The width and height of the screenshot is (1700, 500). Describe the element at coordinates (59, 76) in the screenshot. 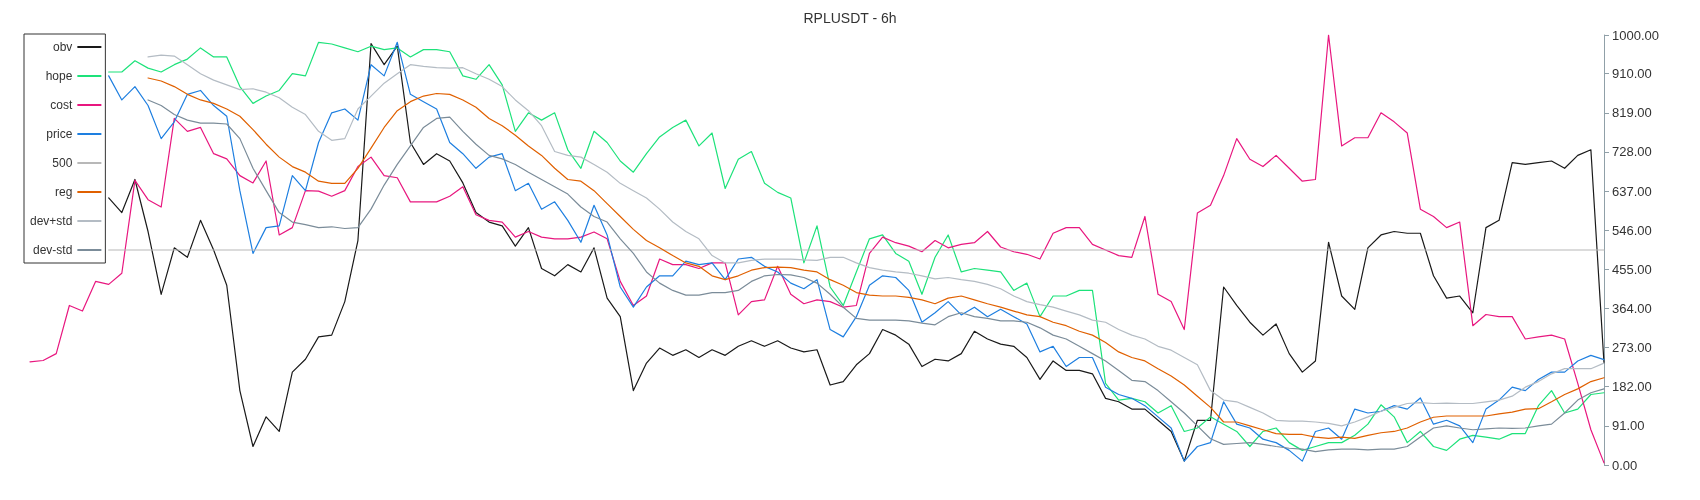

I see `legend-label: hope` at that location.